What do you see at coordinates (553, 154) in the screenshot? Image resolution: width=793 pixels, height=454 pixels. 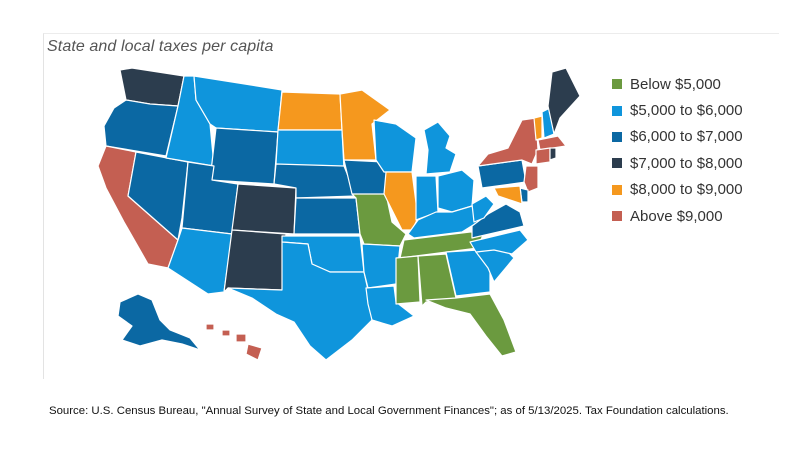 I see `state-rhode-island: Rhode Island` at bounding box center [553, 154].